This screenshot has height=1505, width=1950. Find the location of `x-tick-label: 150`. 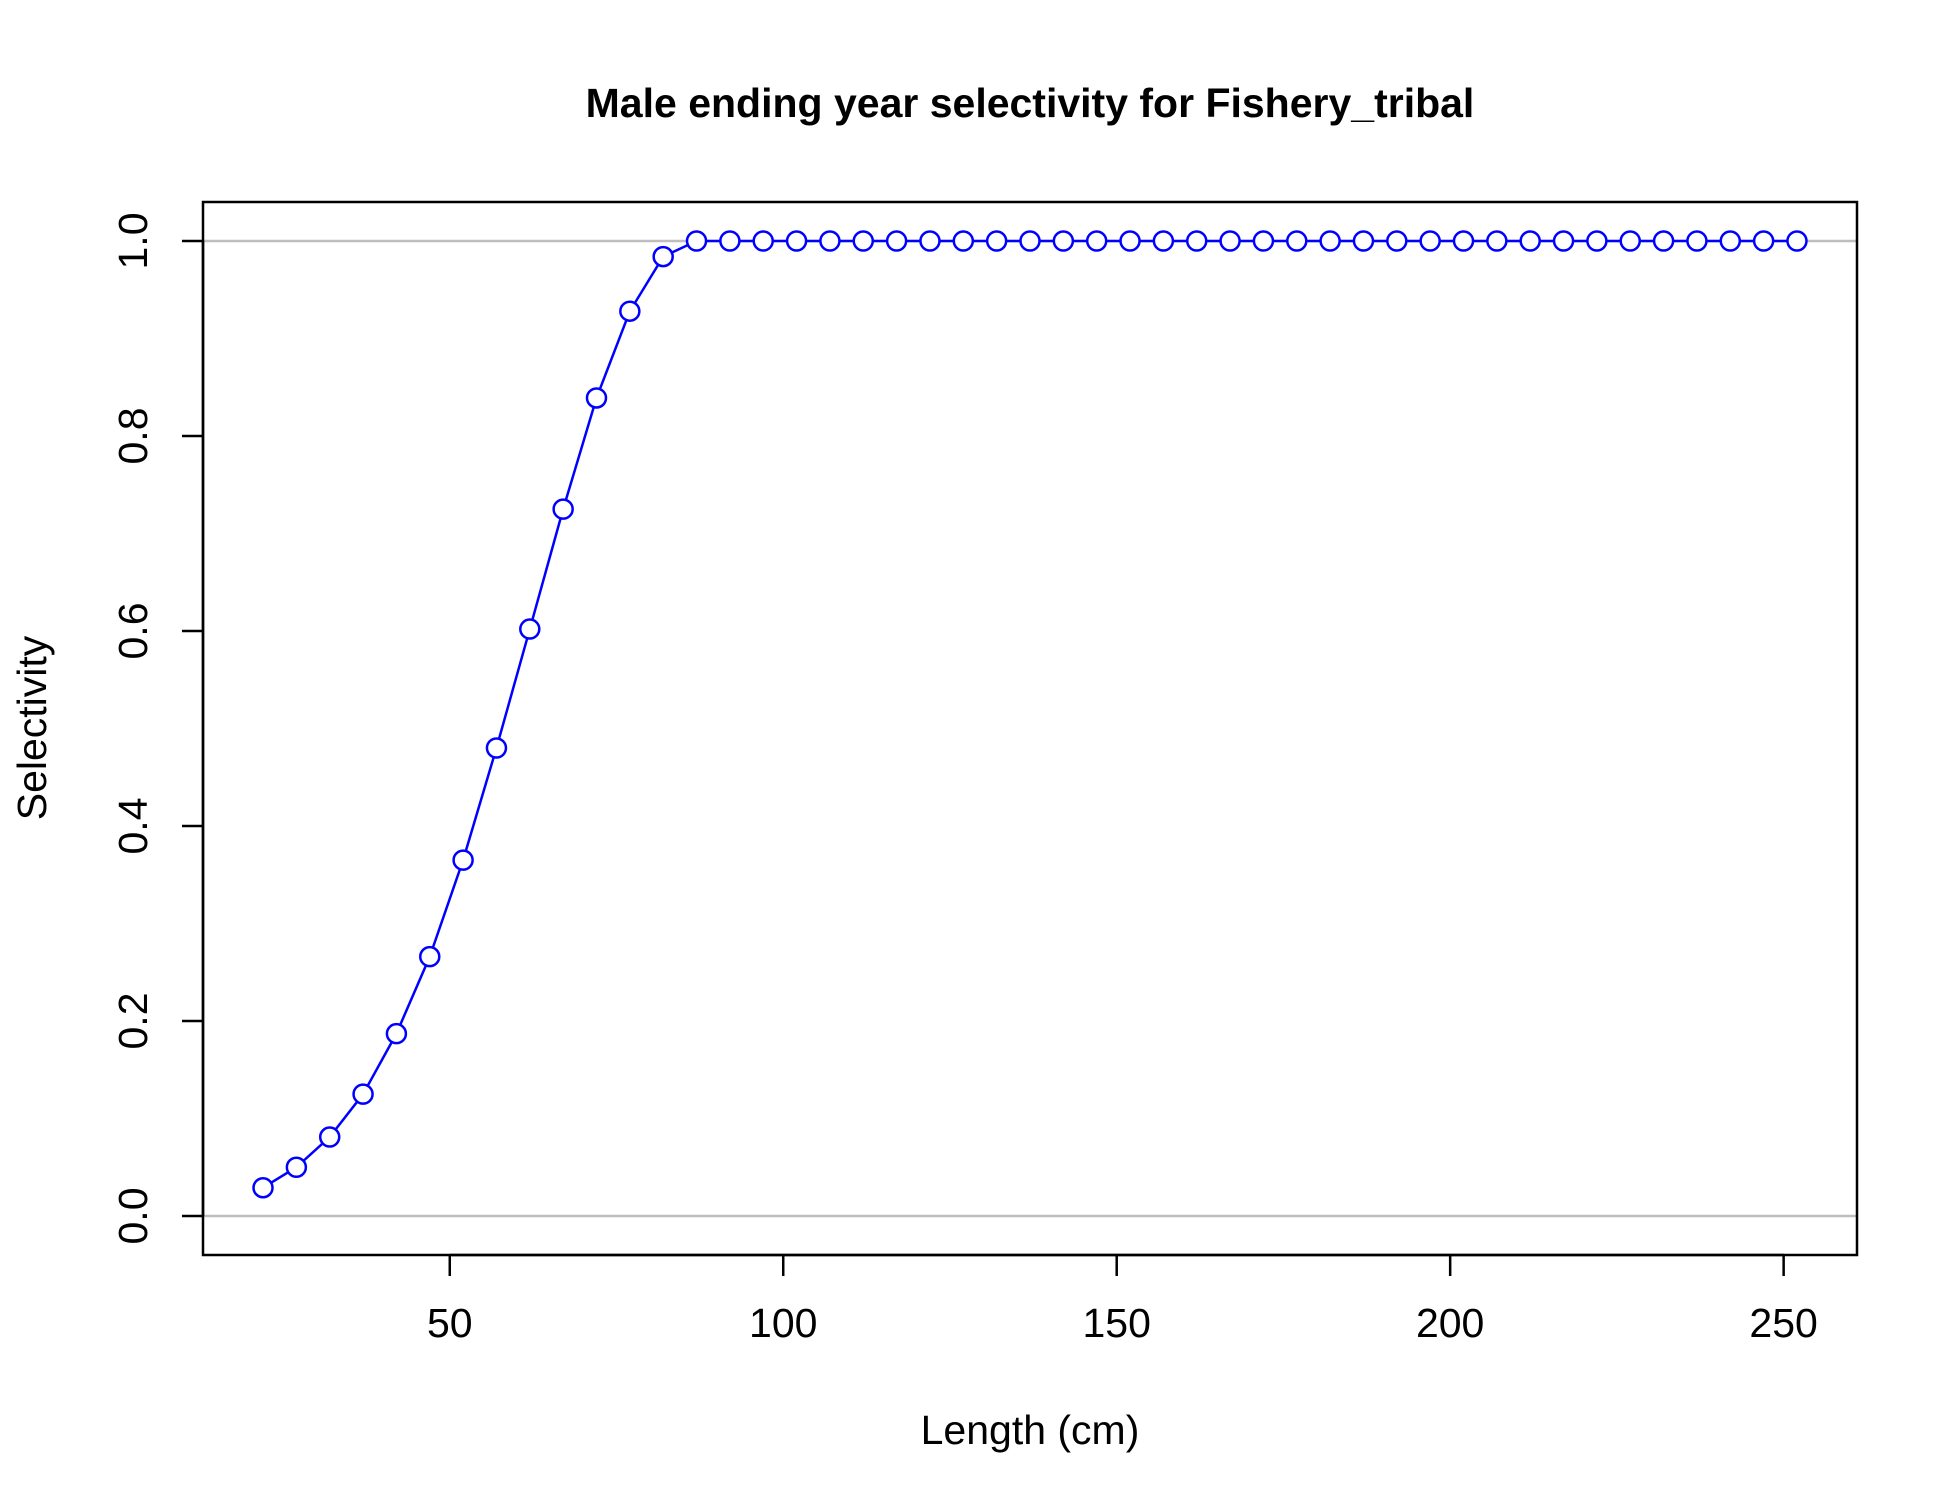

x-tick-label: 150 is located at coordinates (1116, 1323).